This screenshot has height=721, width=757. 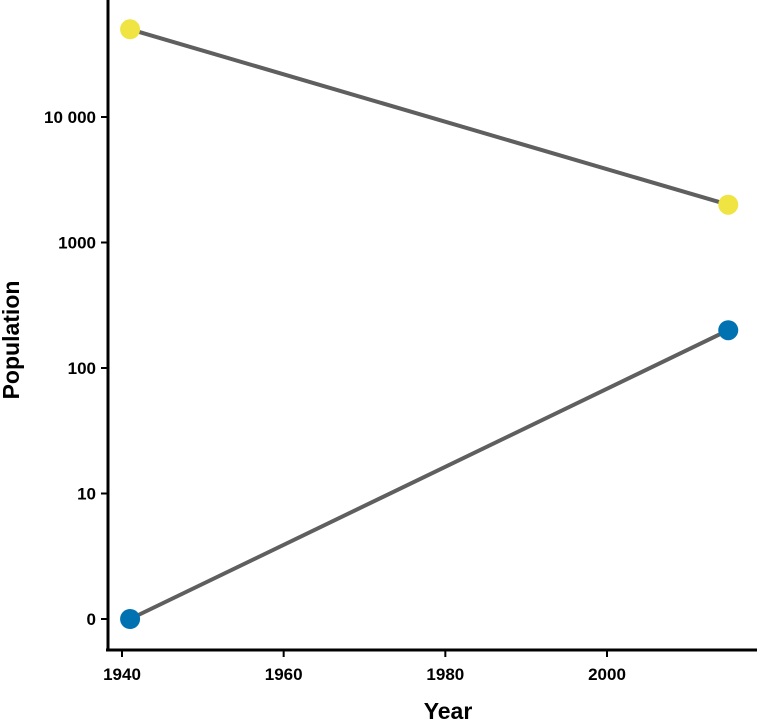 I want to click on x-tick-label: 1960, so click(x=284, y=674).